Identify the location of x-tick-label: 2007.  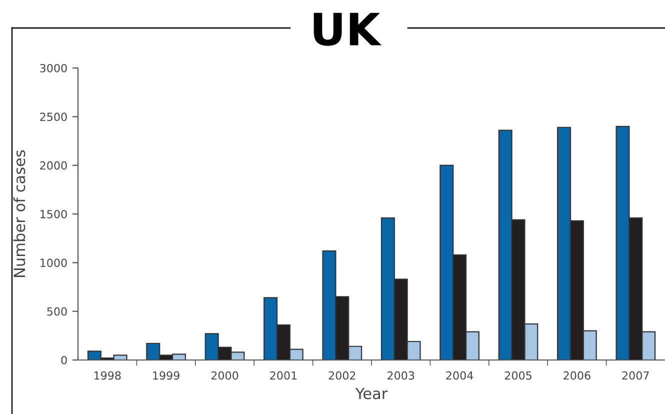
(635, 375).